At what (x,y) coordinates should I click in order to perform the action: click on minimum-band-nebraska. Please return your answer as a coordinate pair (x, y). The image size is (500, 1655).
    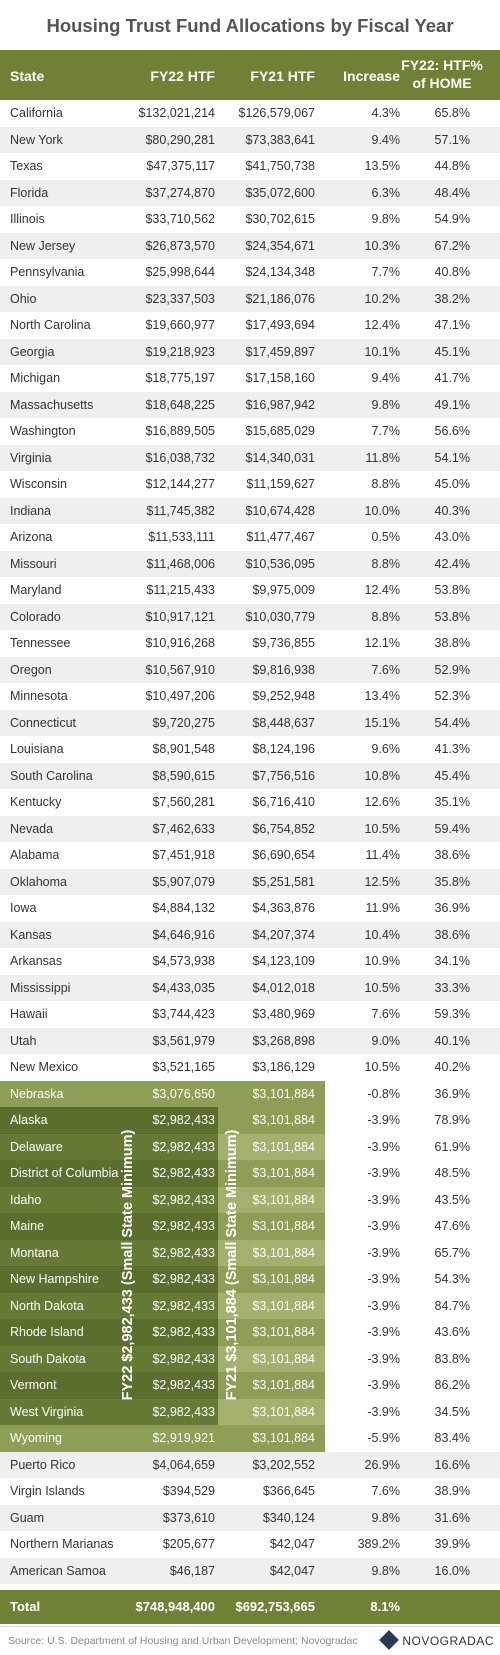
    Looking at the image, I should click on (162, 1093).